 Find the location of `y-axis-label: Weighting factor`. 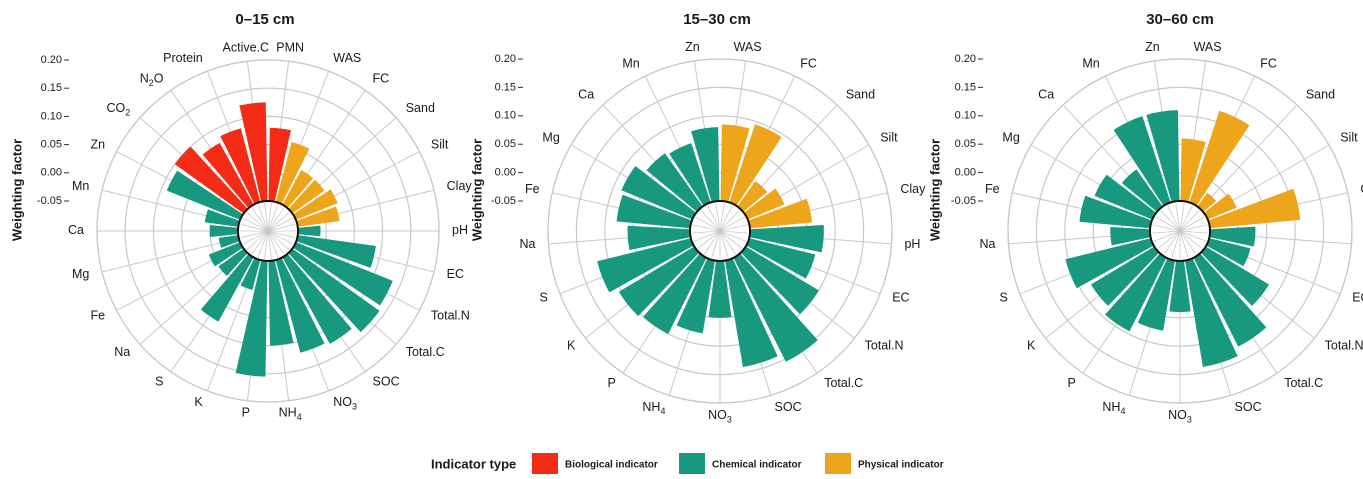

y-axis-label: Weighting factor is located at coordinates (16, 190).